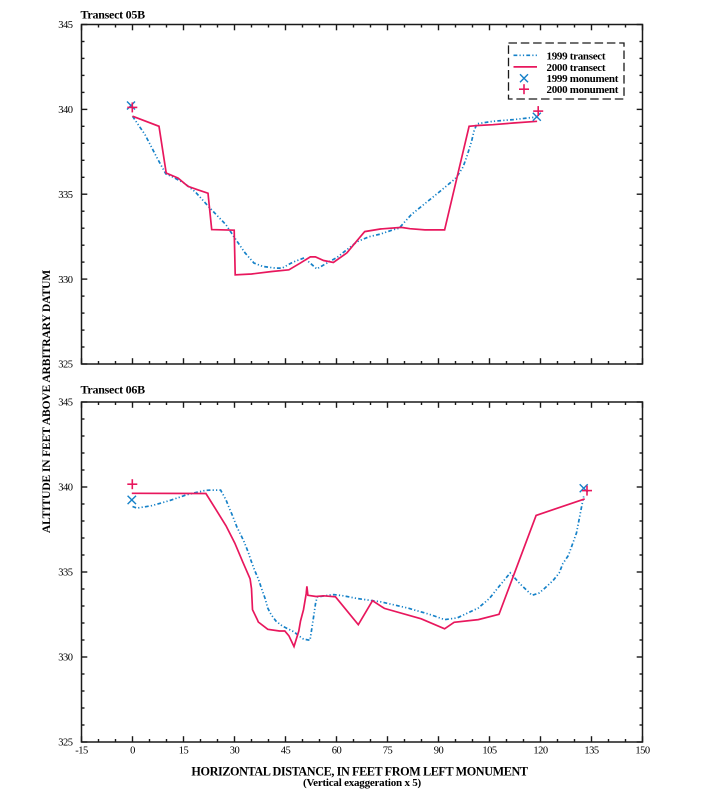 This screenshot has width=715, height=800. Describe the element at coordinates (540, 751) in the screenshot. I see `svg-text: 120` at that location.